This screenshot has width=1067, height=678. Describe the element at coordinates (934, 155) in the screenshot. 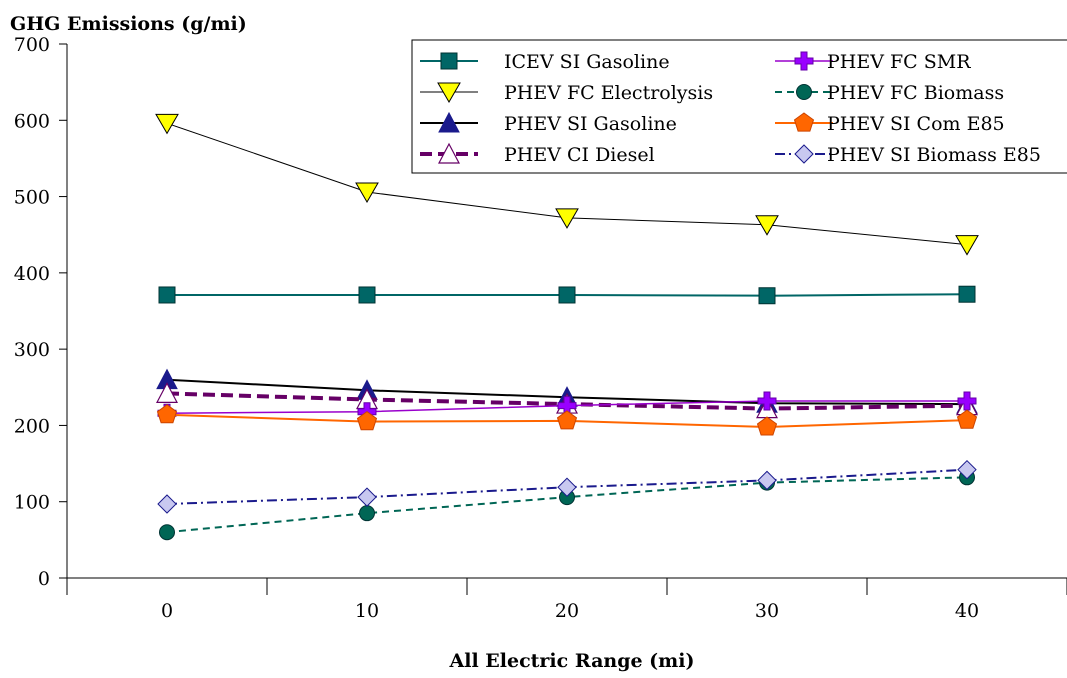

I see `legend-label: PHEV SI Biomass E85` at that location.